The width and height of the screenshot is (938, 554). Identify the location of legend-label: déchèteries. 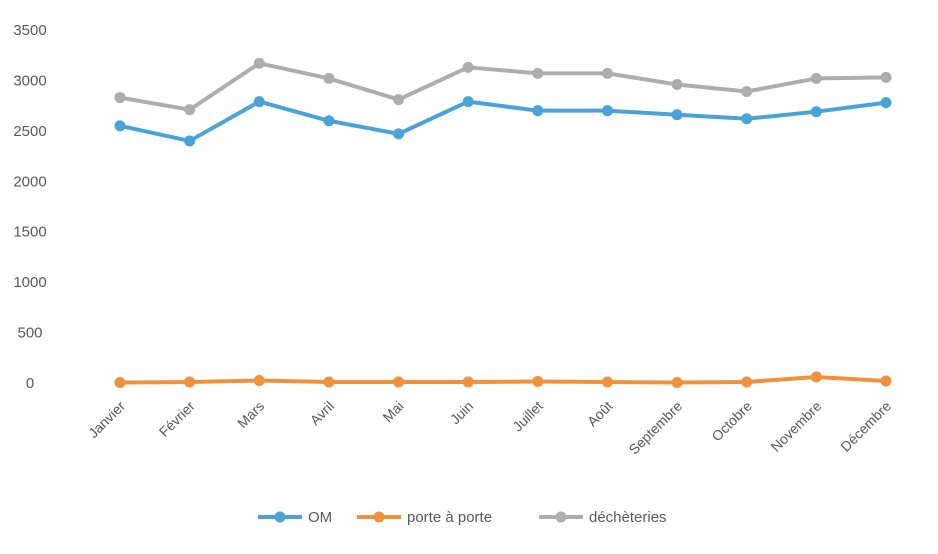
(628, 517).